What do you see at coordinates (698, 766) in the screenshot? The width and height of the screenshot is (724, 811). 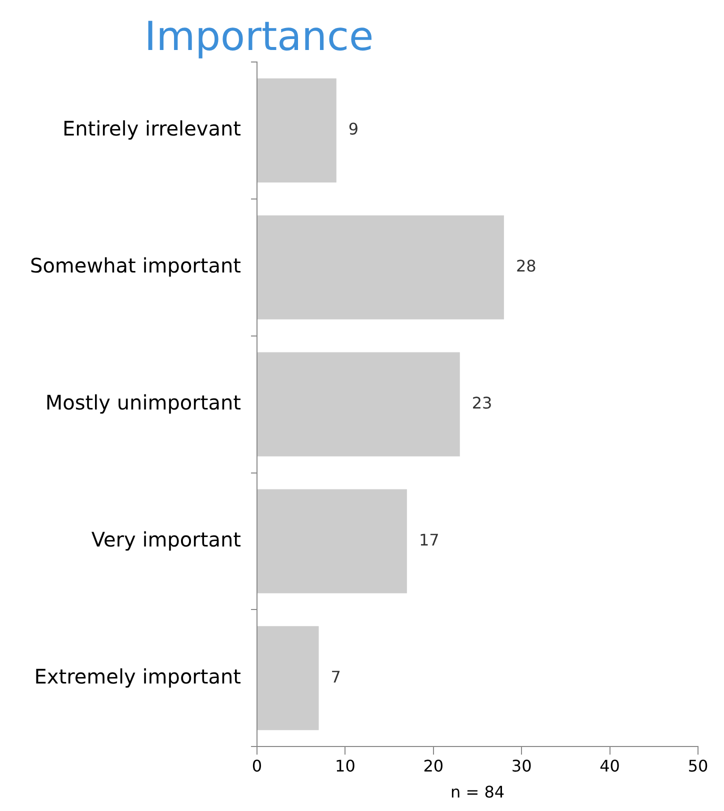 I see `x-tick-label: 50` at bounding box center [698, 766].